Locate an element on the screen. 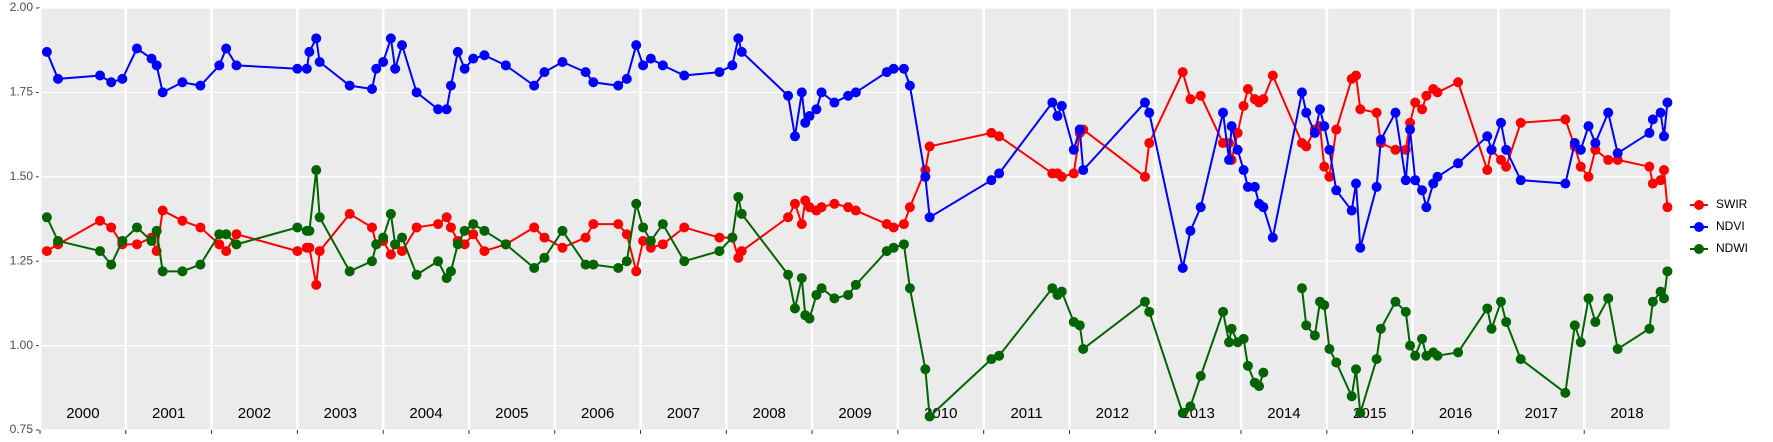 This screenshot has width=1773, height=442. year-label: 2009 is located at coordinates (854, 413).